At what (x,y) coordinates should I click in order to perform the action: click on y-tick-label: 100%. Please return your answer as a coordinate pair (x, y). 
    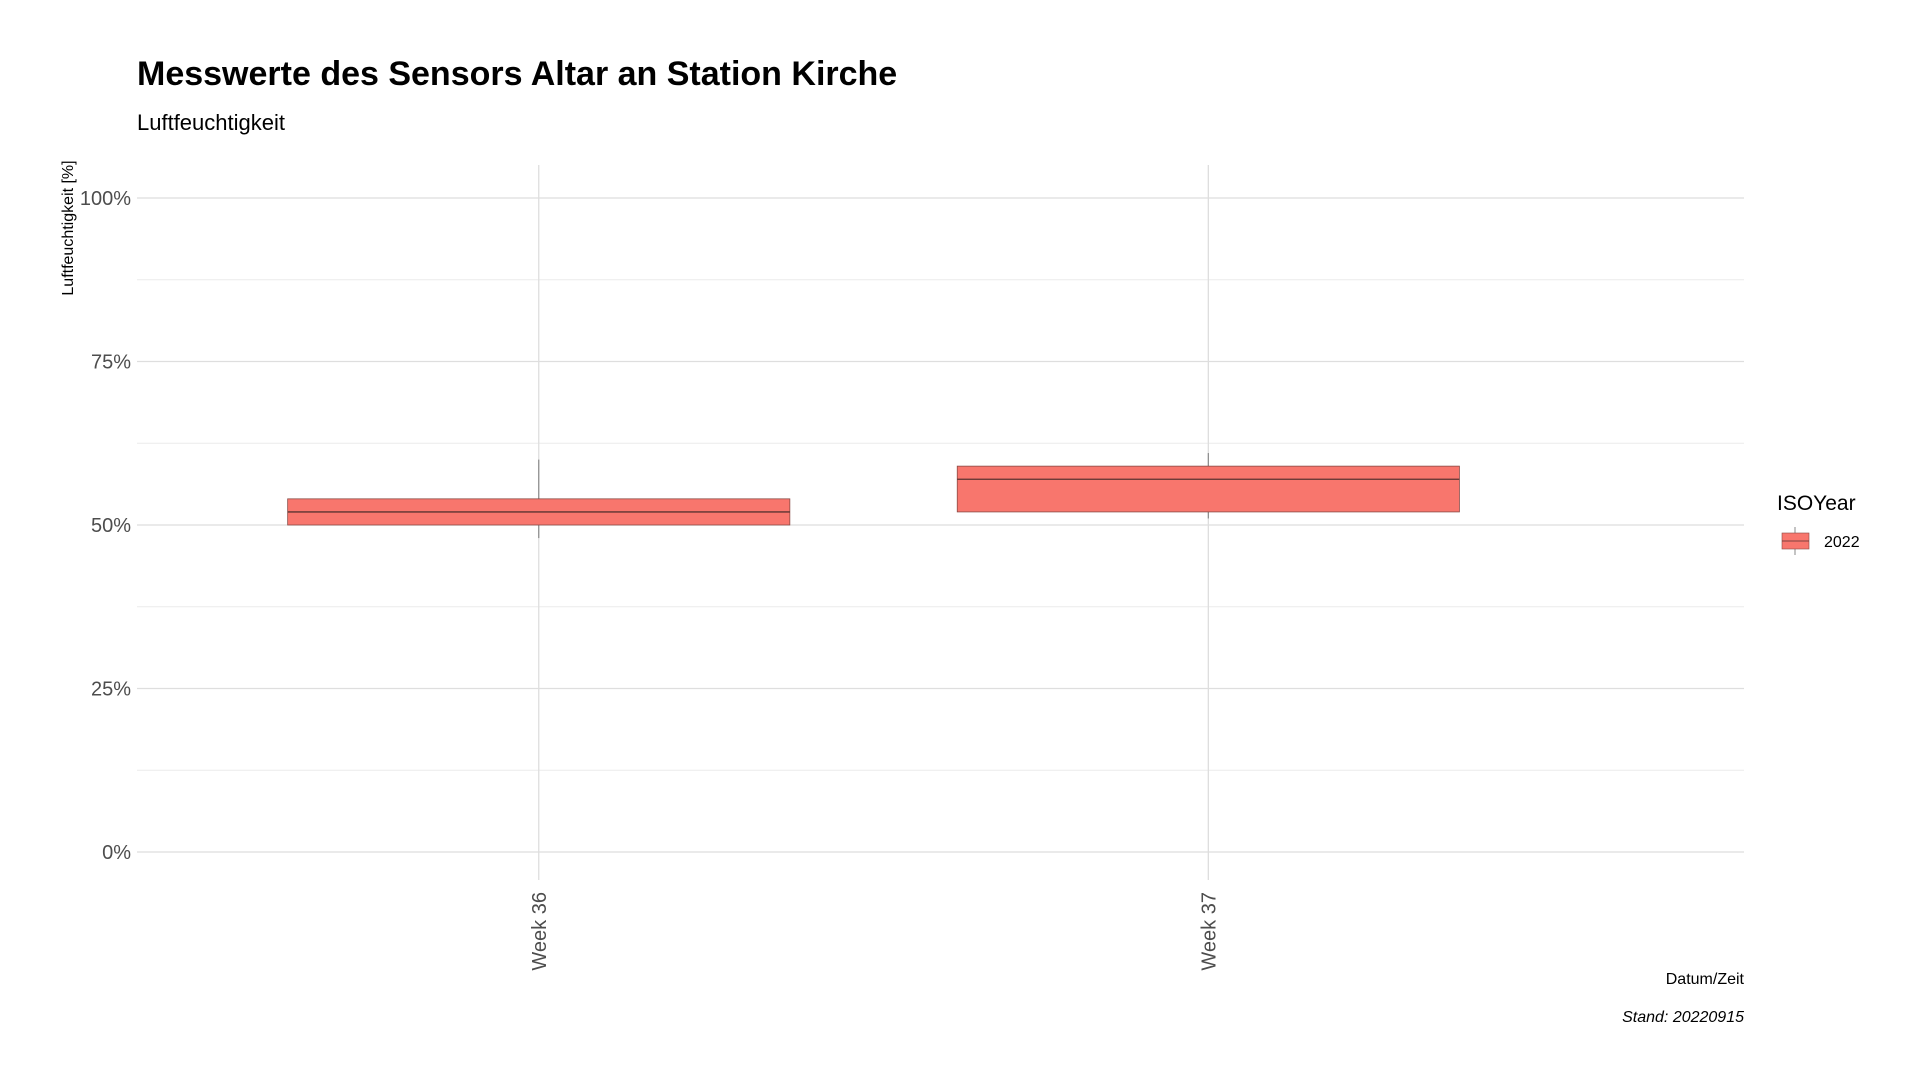
    Looking at the image, I should click on (105, 199).